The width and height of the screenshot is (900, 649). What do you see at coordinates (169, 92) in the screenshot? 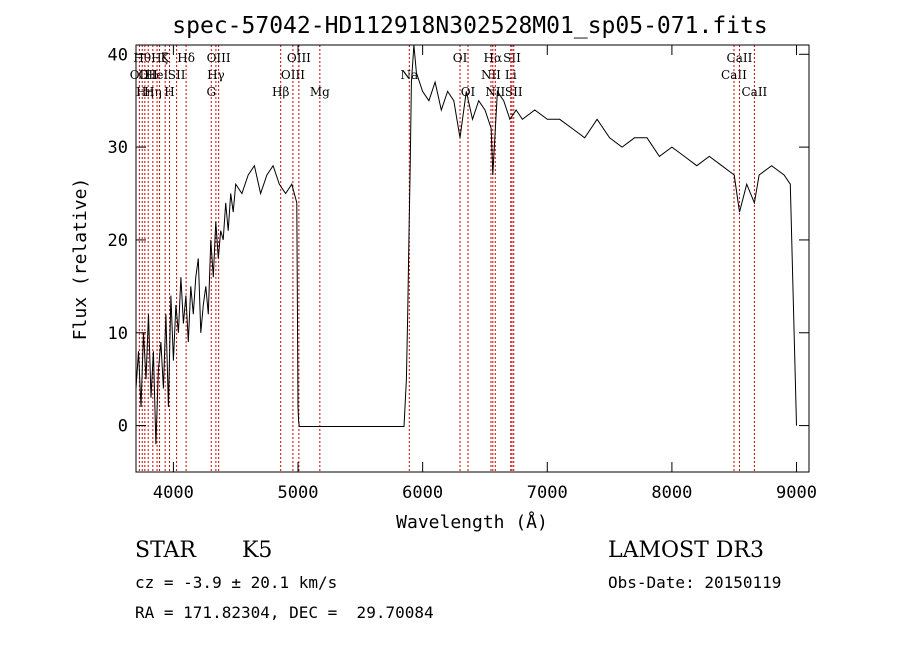
I see `line-label-8: H` at bounding box center [169, 92].